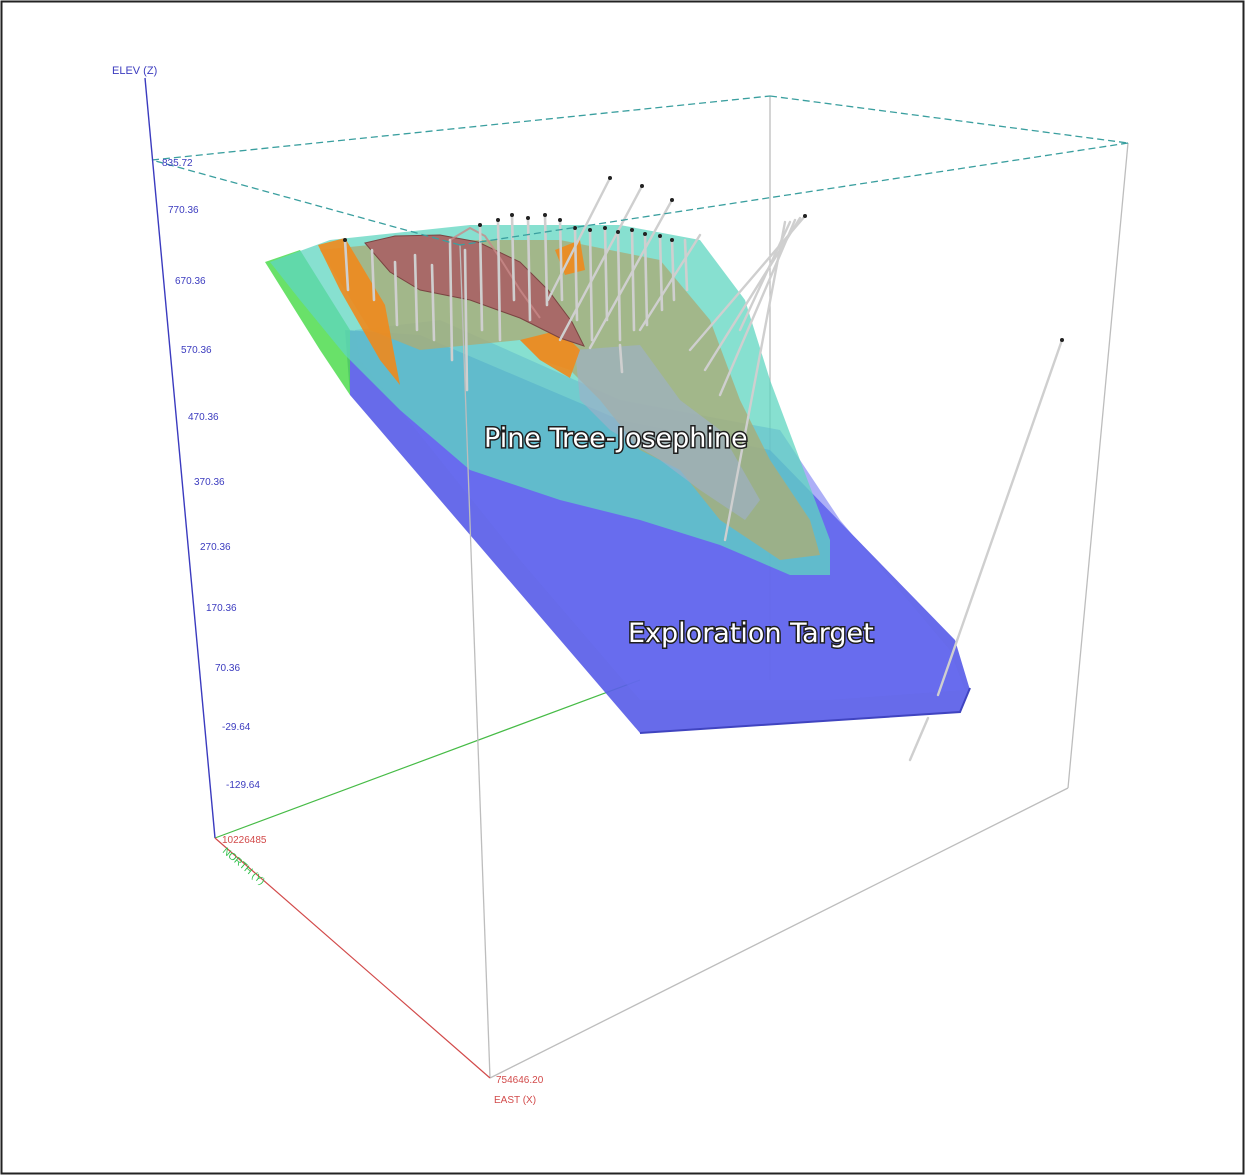 The height and width of the screenshot is (1175, 1245). What do you see at coordinates (703, 259) in the screenshot?
I see `drill-hole-collars` at bounding box center [703, 259].